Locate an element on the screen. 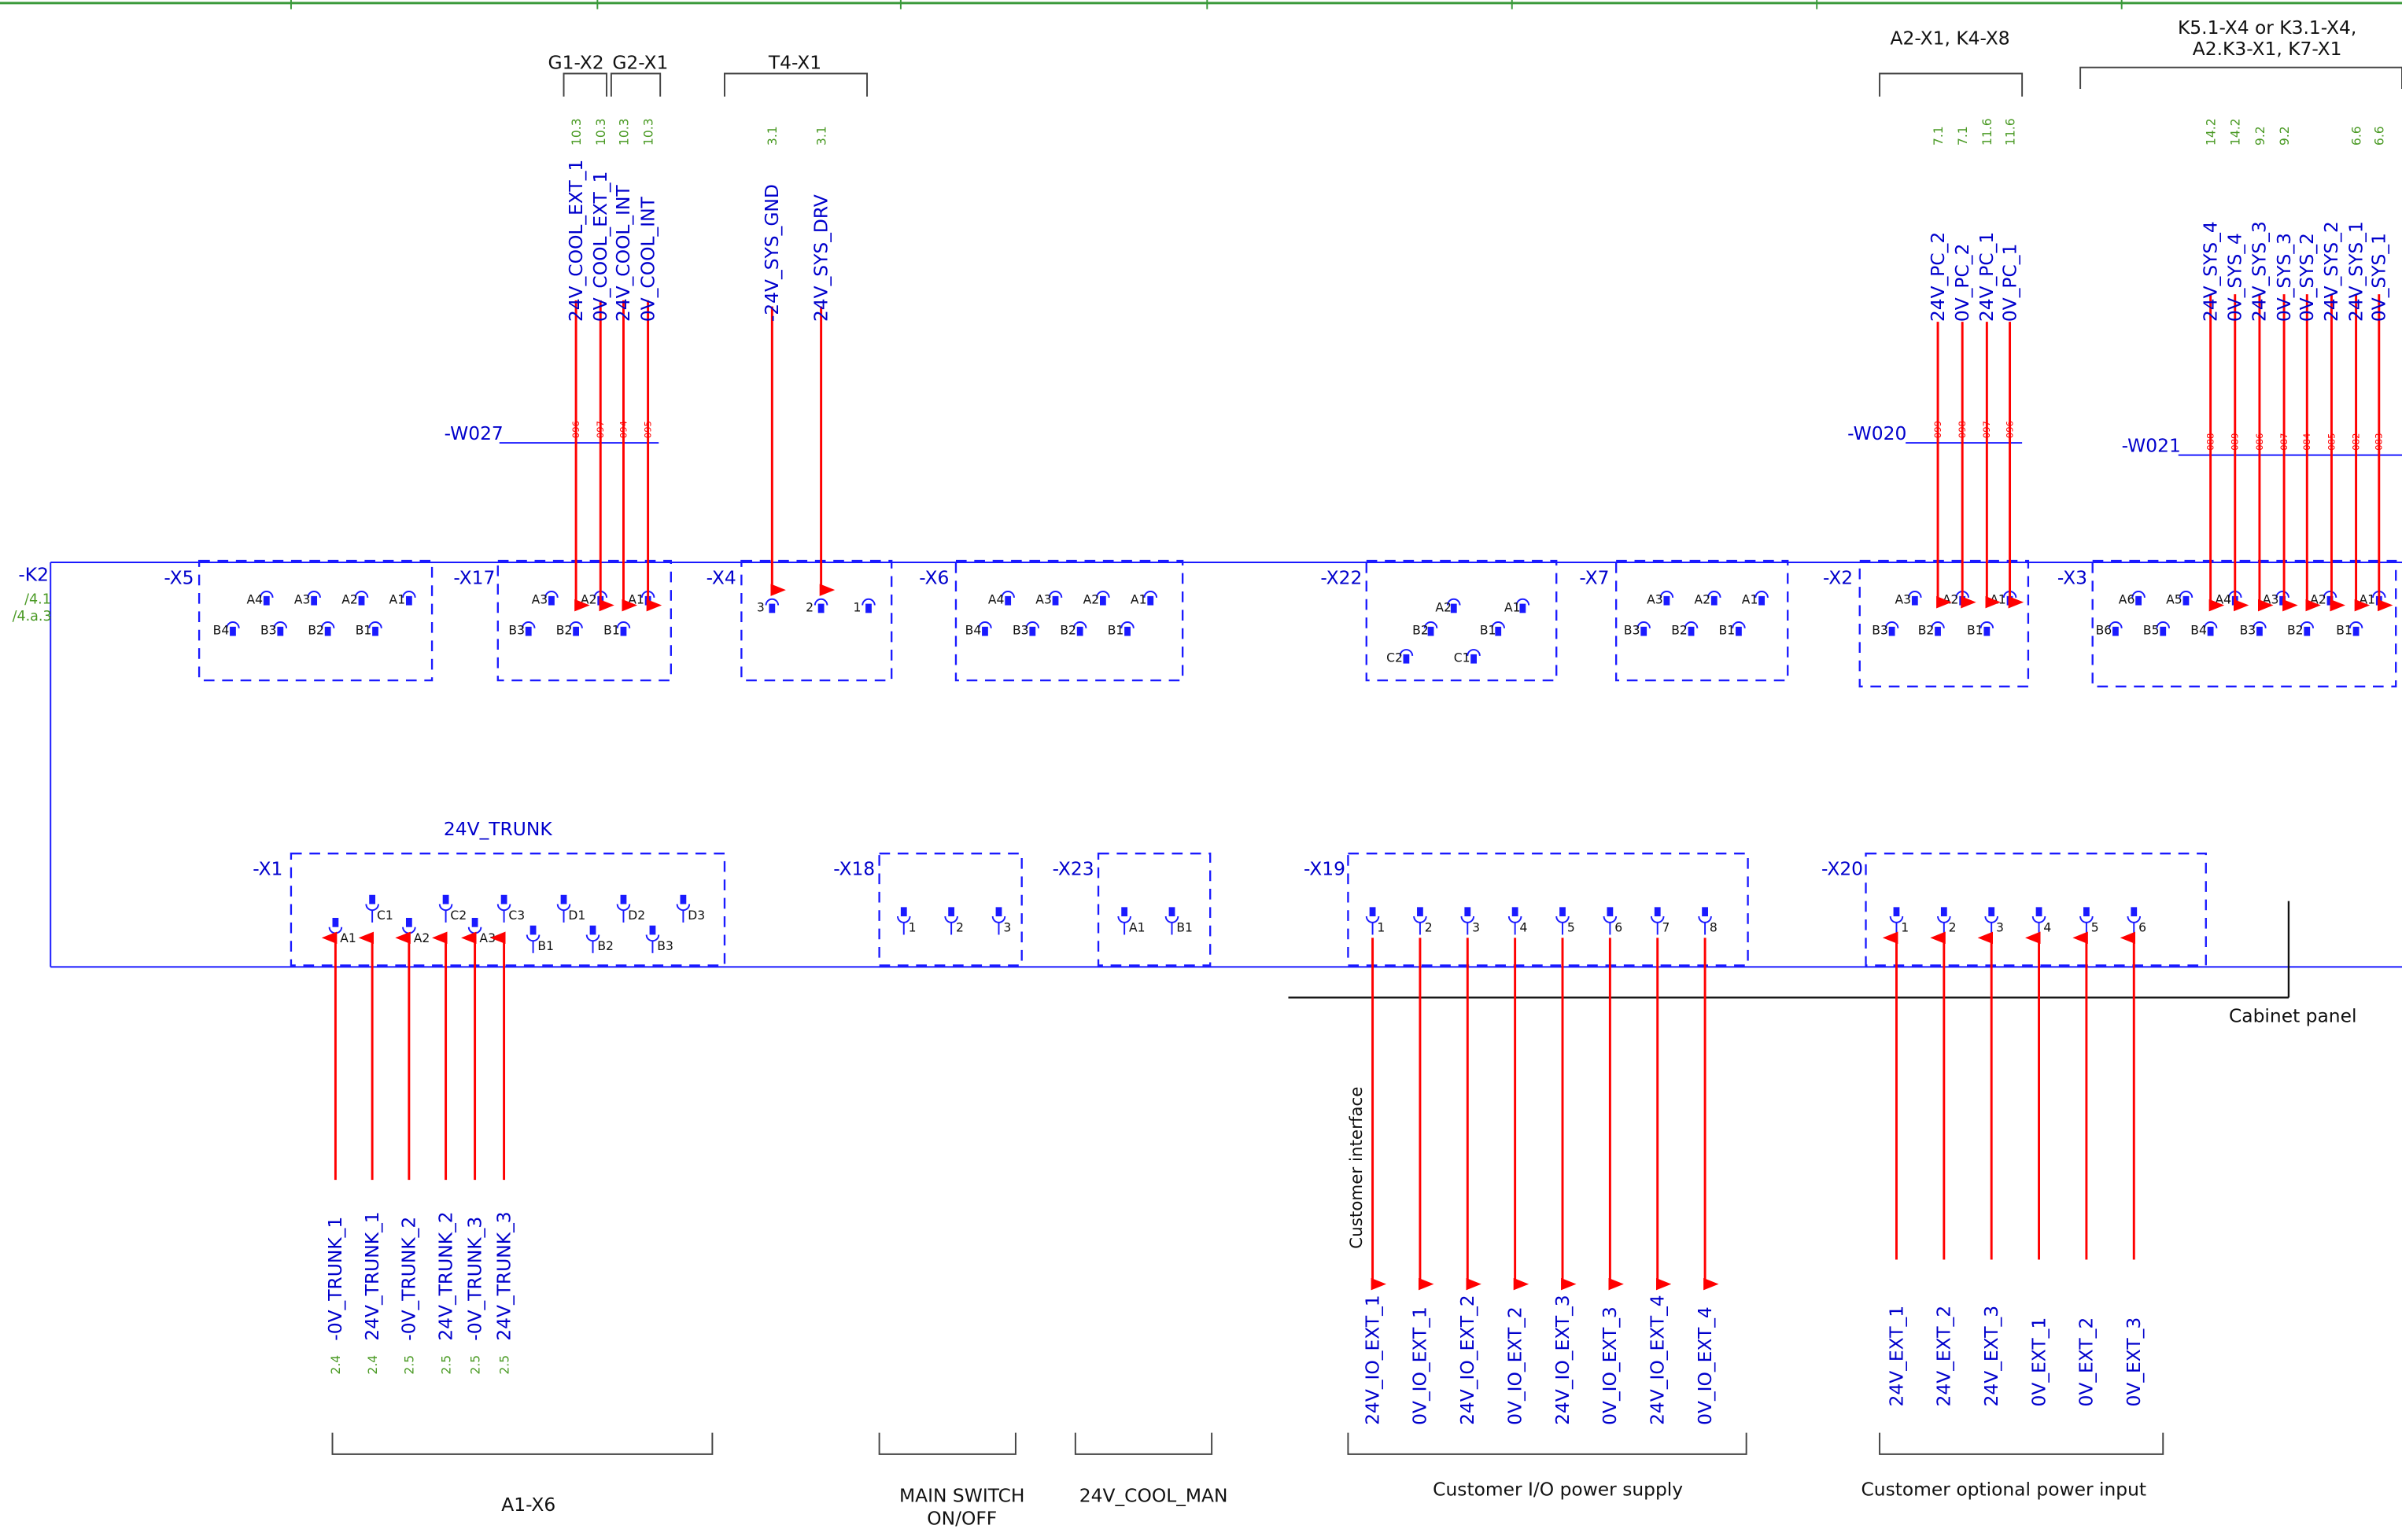 This screenshot has width=2402, height=1540. top-signal-label: 24V_PC_1 is located at coordinates (1987, 277).